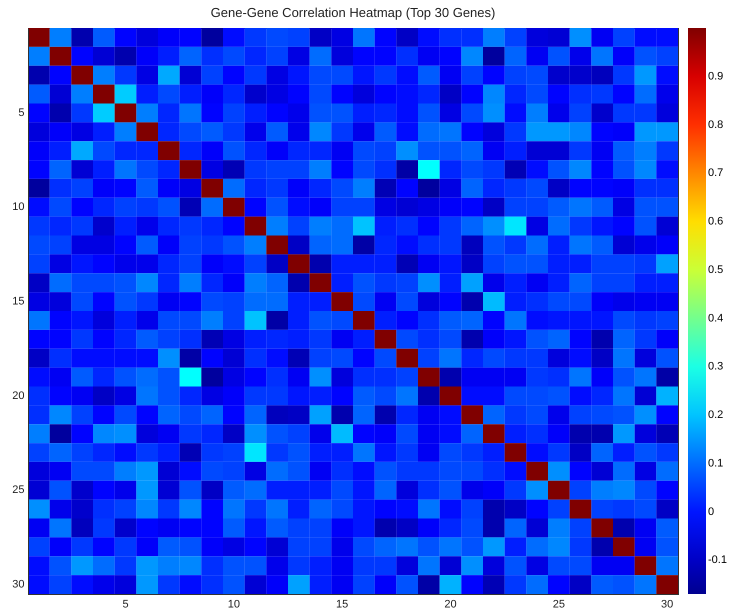 The width and height of the screenshot is (737, 615). What do you see at coordinates (716, 366) in the screenshot?
I see `color-bar-label: 0.3` at bounding box center [716, 366].